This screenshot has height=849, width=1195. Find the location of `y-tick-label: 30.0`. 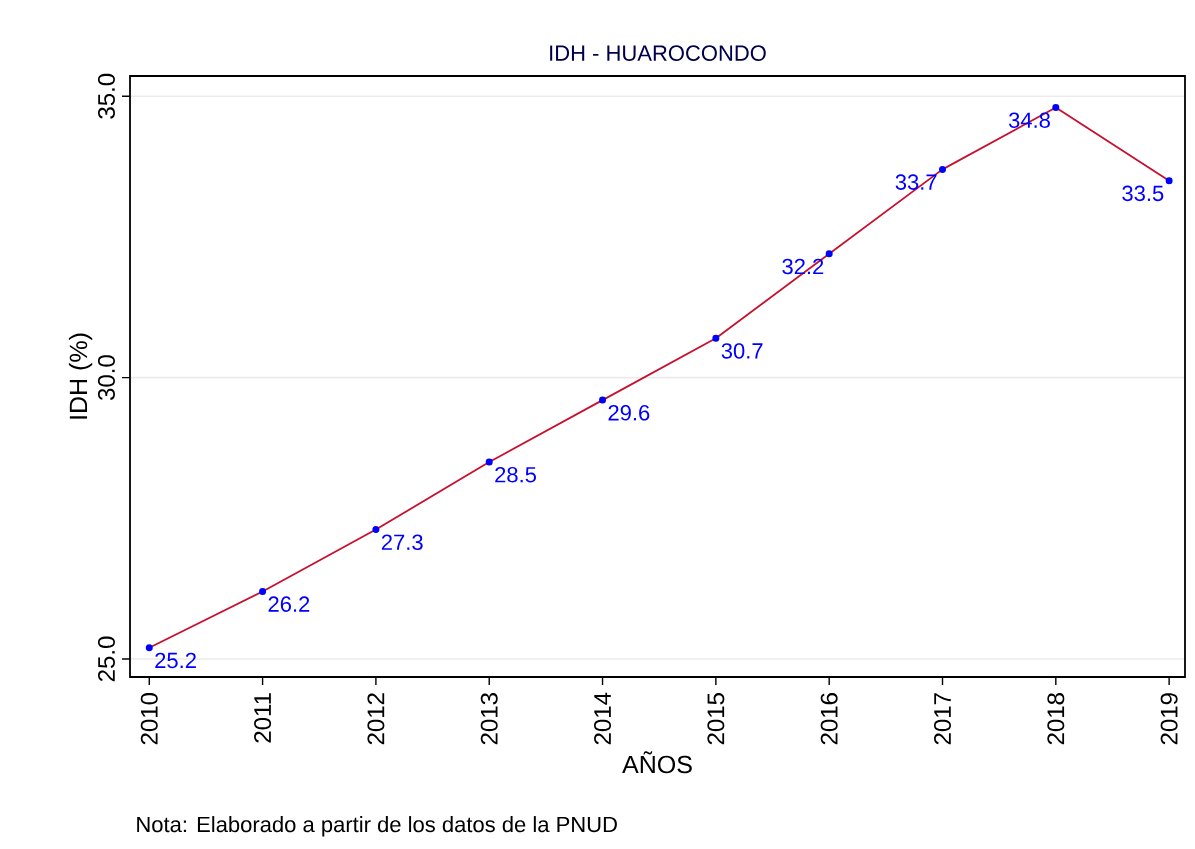

y-tick-label: 30.0 is located at coordinates (106, 378).